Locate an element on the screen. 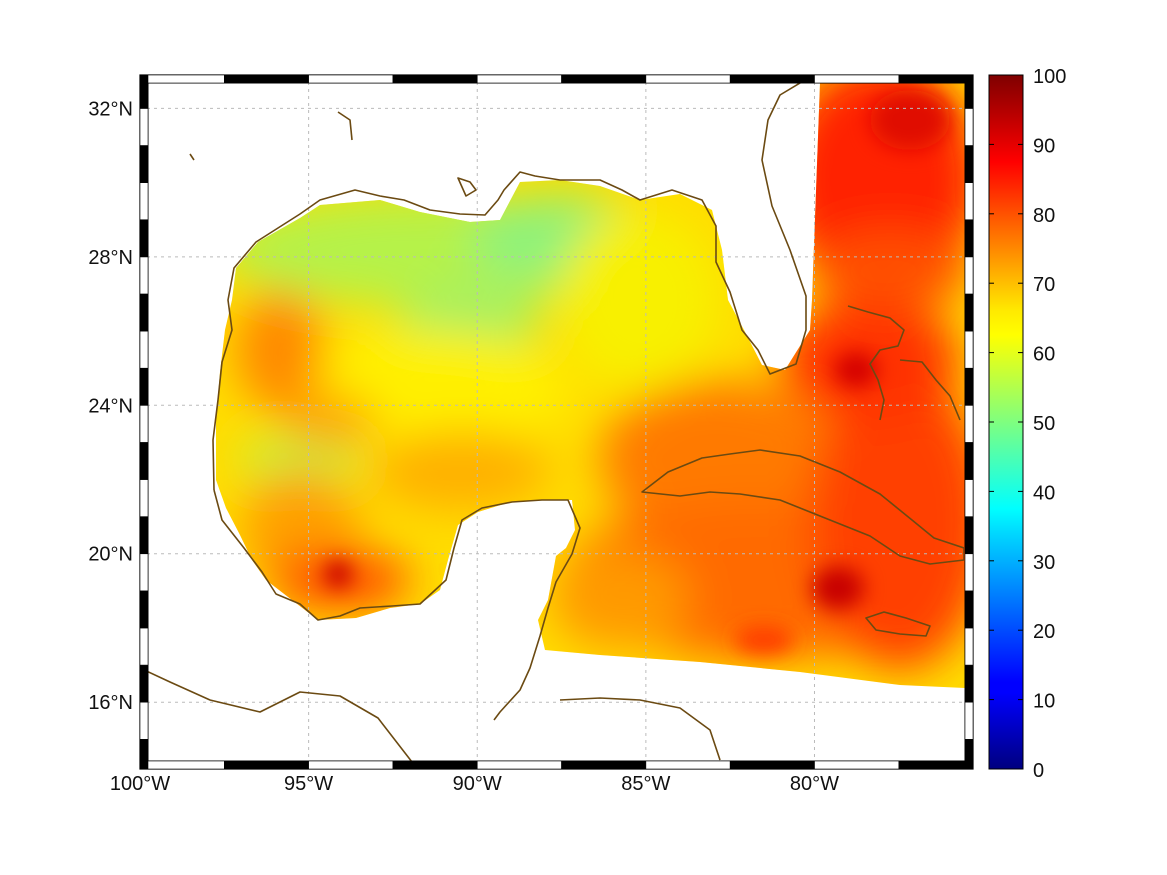 The width and height of the screenshot is (1167, 875). coastline-mexico is located at coordinates (397, 605).